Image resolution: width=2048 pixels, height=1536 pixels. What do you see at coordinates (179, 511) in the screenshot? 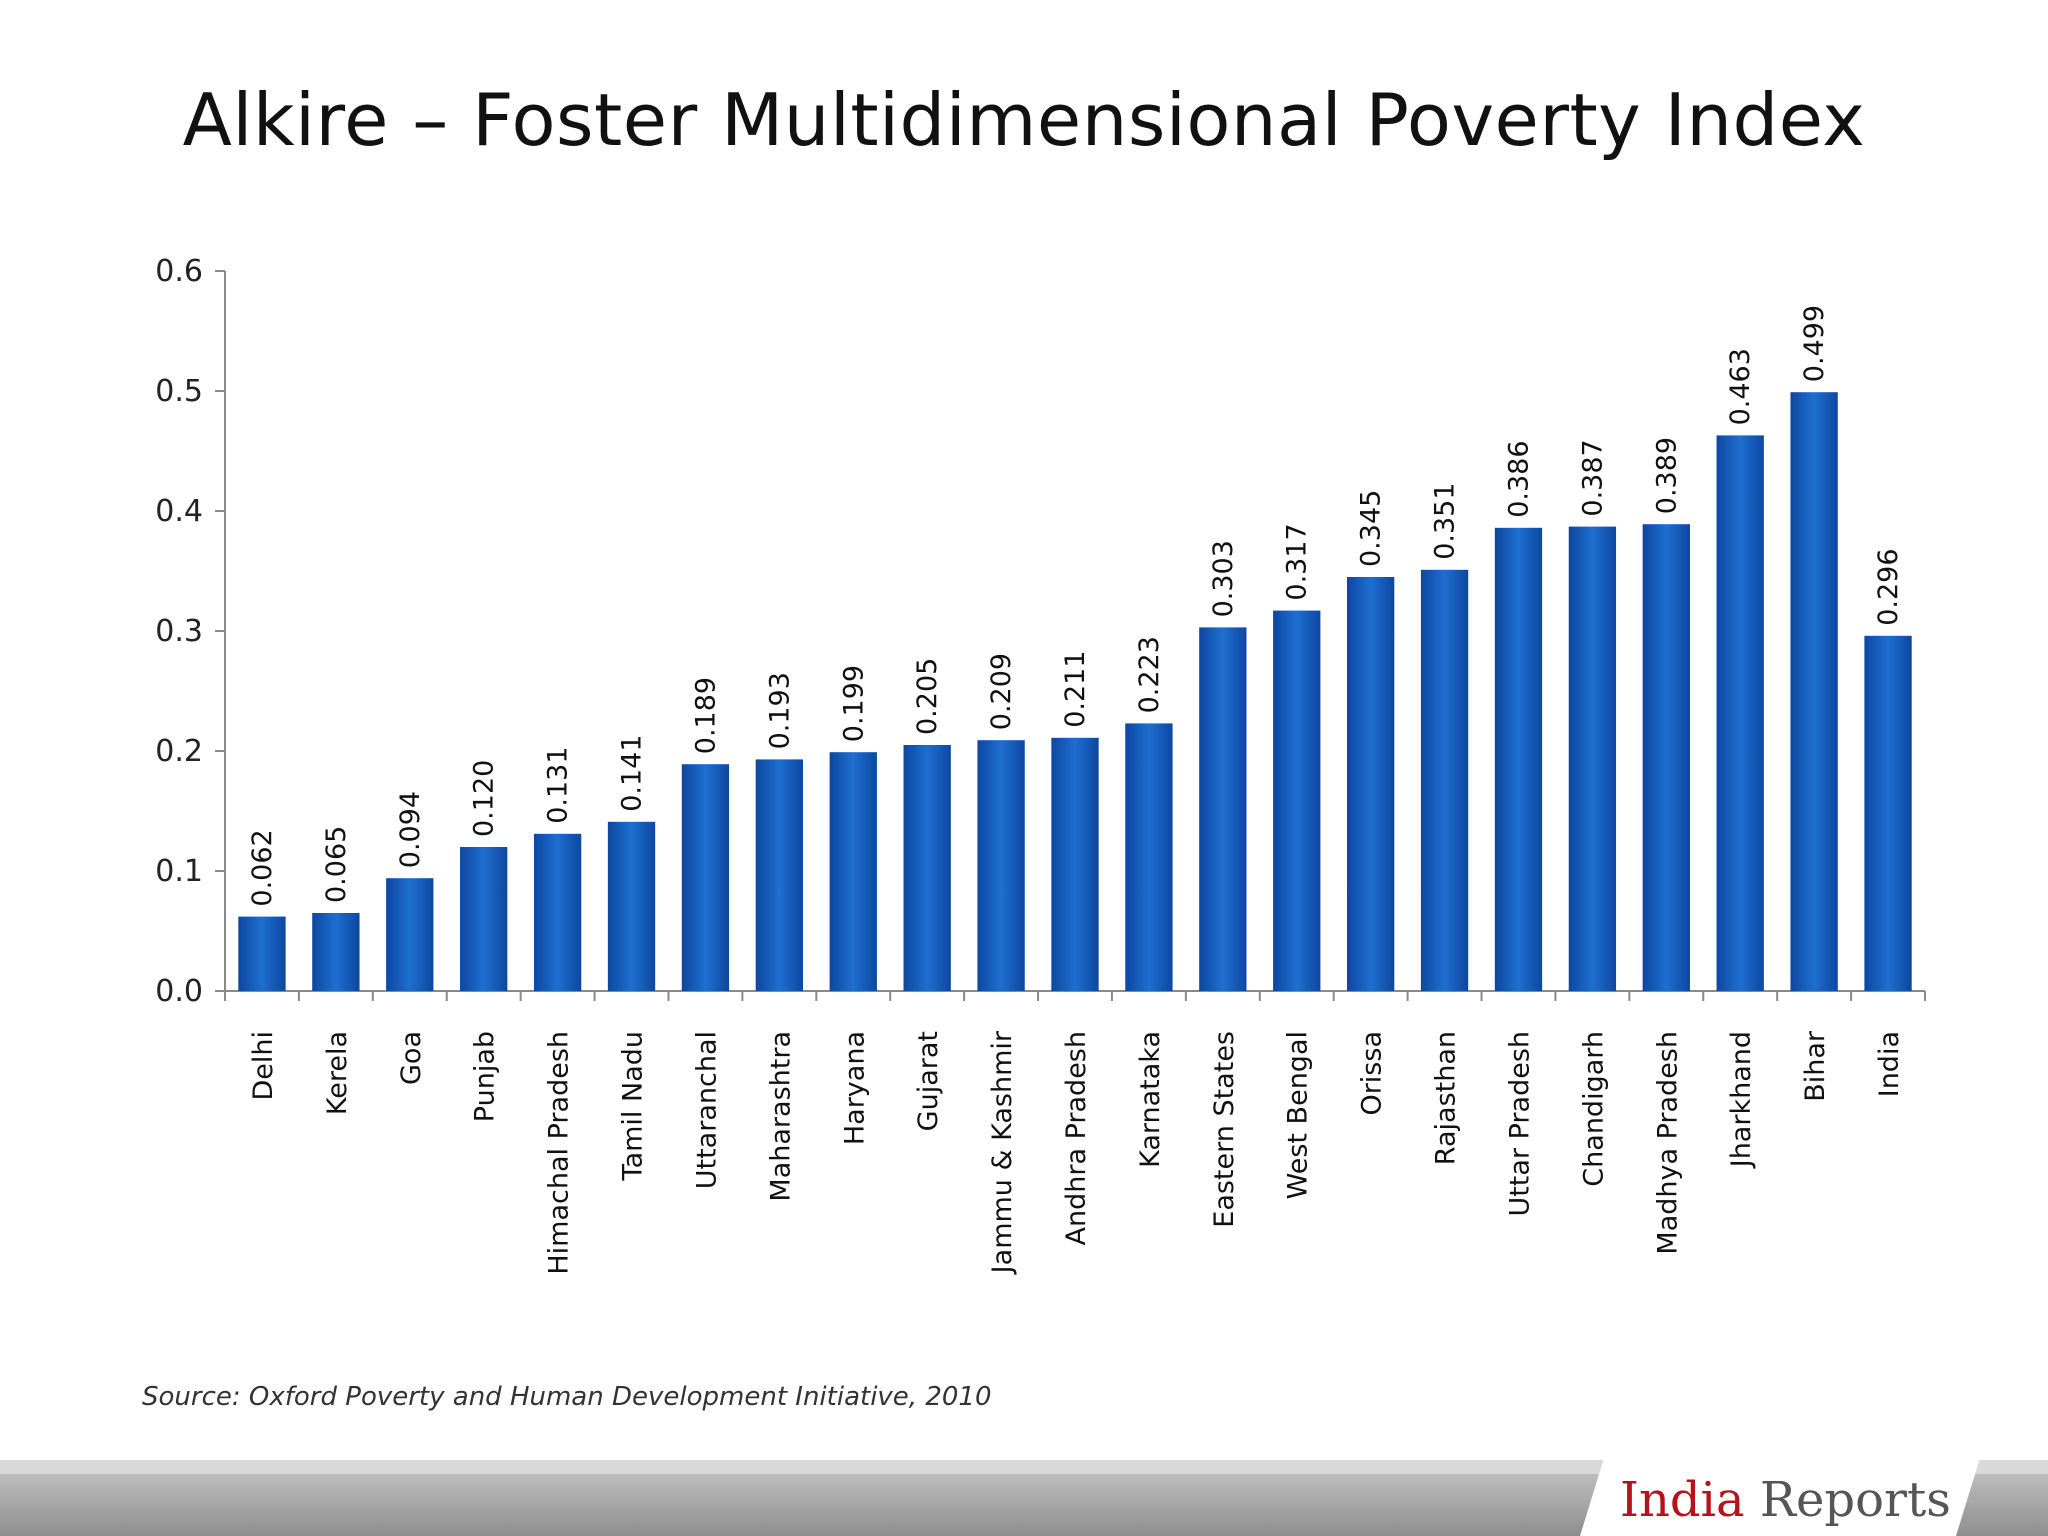
I see `y-tick-label: 0.4` at bounding box center [179, 511].